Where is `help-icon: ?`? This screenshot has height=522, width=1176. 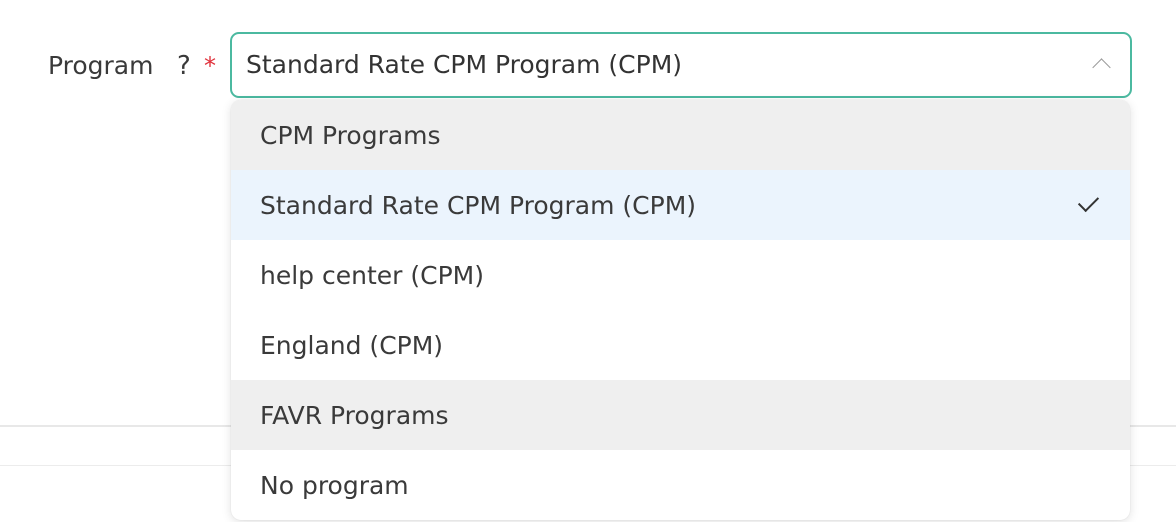
help-icon: ? is located at coordinates (184, 66).